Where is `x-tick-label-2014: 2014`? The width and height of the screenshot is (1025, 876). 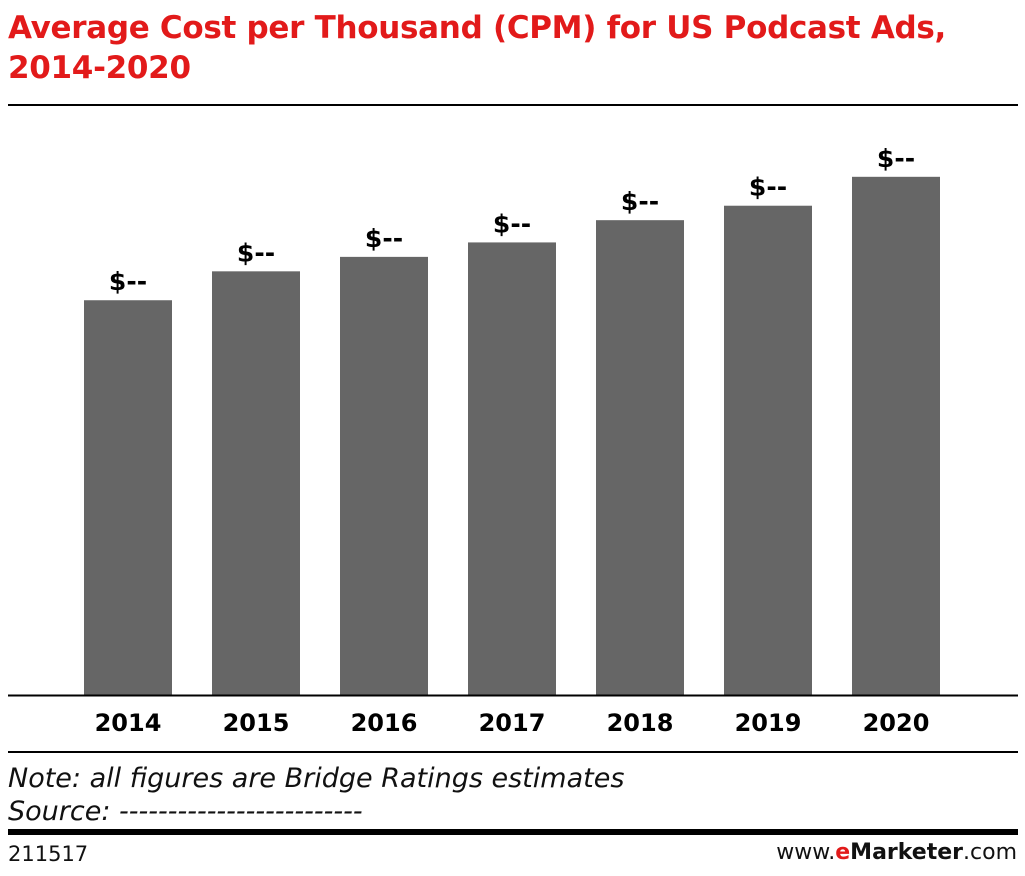
x-tick-label-2014: 2014 is located at coordinates (128, 723).